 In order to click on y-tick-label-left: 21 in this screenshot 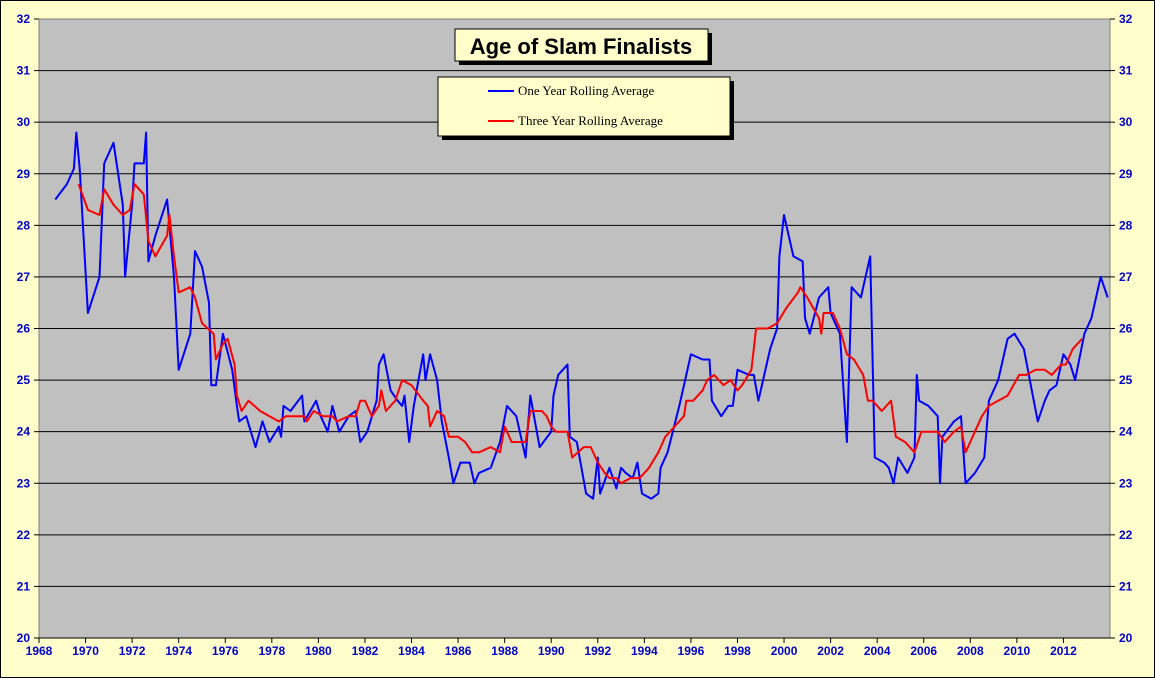, I will do `click(24, 586)`.